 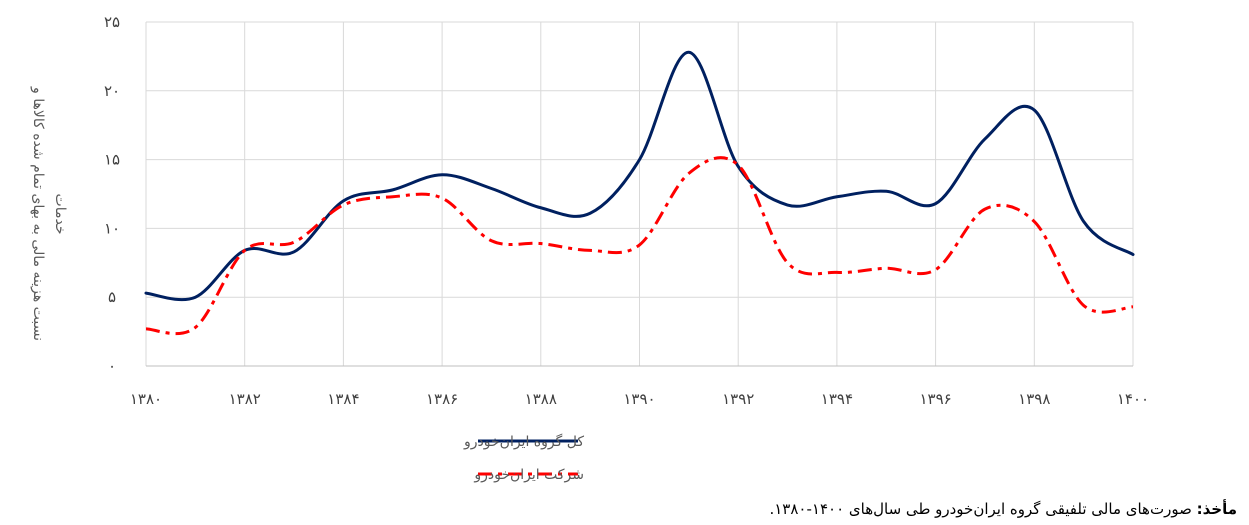 What do you see at coordinates (837, 399) in the screenshot?
I see `x-tick-label: ۱۳۹۴` at bounding box center [837, 399].